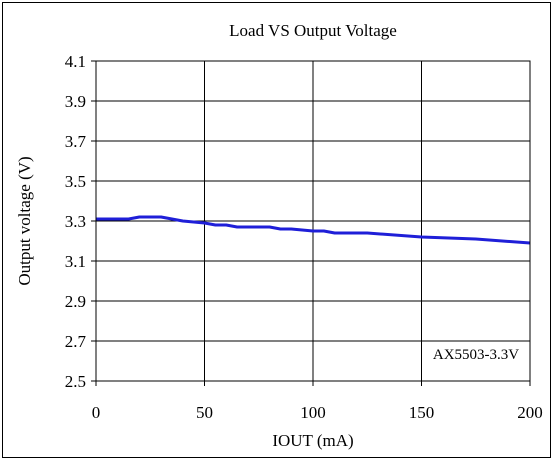 The image size is (555, 462). What do you see at coordinates (530, 412) in the screenshot?
I see `x-tick-label: 200` at bounding box center [530, 412].